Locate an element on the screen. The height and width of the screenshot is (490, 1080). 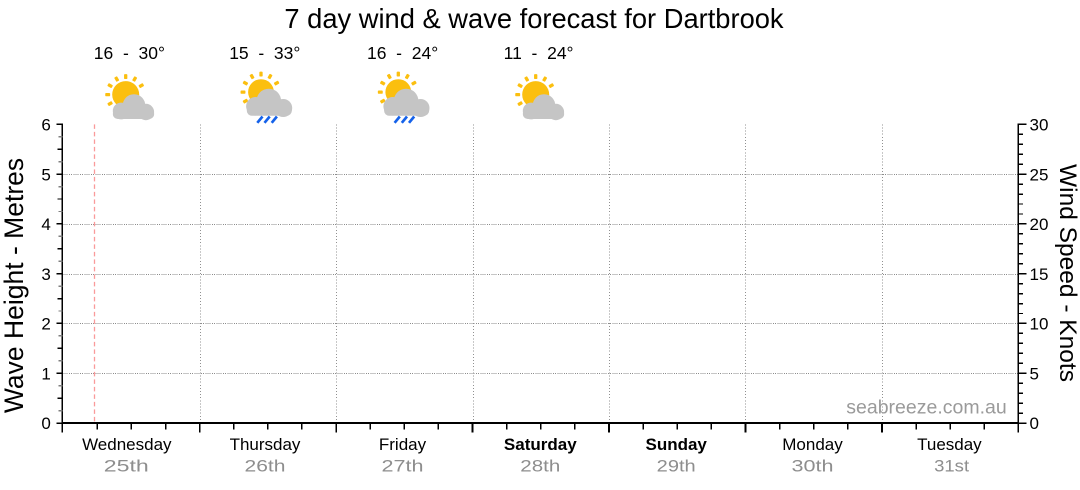
svg-text: Tuesday is located at coordinates (949, 444).